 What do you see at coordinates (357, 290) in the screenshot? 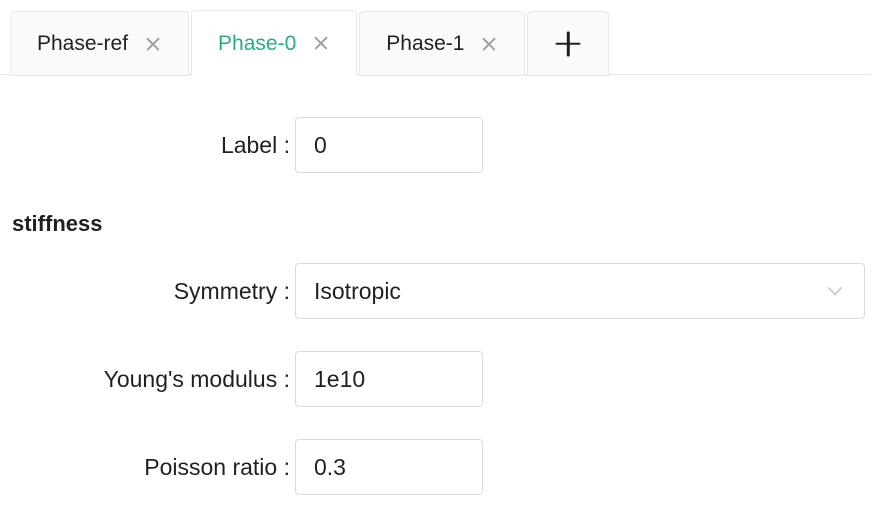
I see `symmetry-selected-value: Isotropic` at bounding box center [357, 290].